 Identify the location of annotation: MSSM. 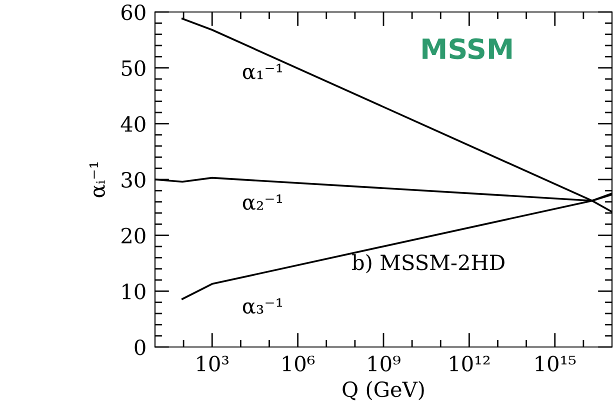
(467, 49).